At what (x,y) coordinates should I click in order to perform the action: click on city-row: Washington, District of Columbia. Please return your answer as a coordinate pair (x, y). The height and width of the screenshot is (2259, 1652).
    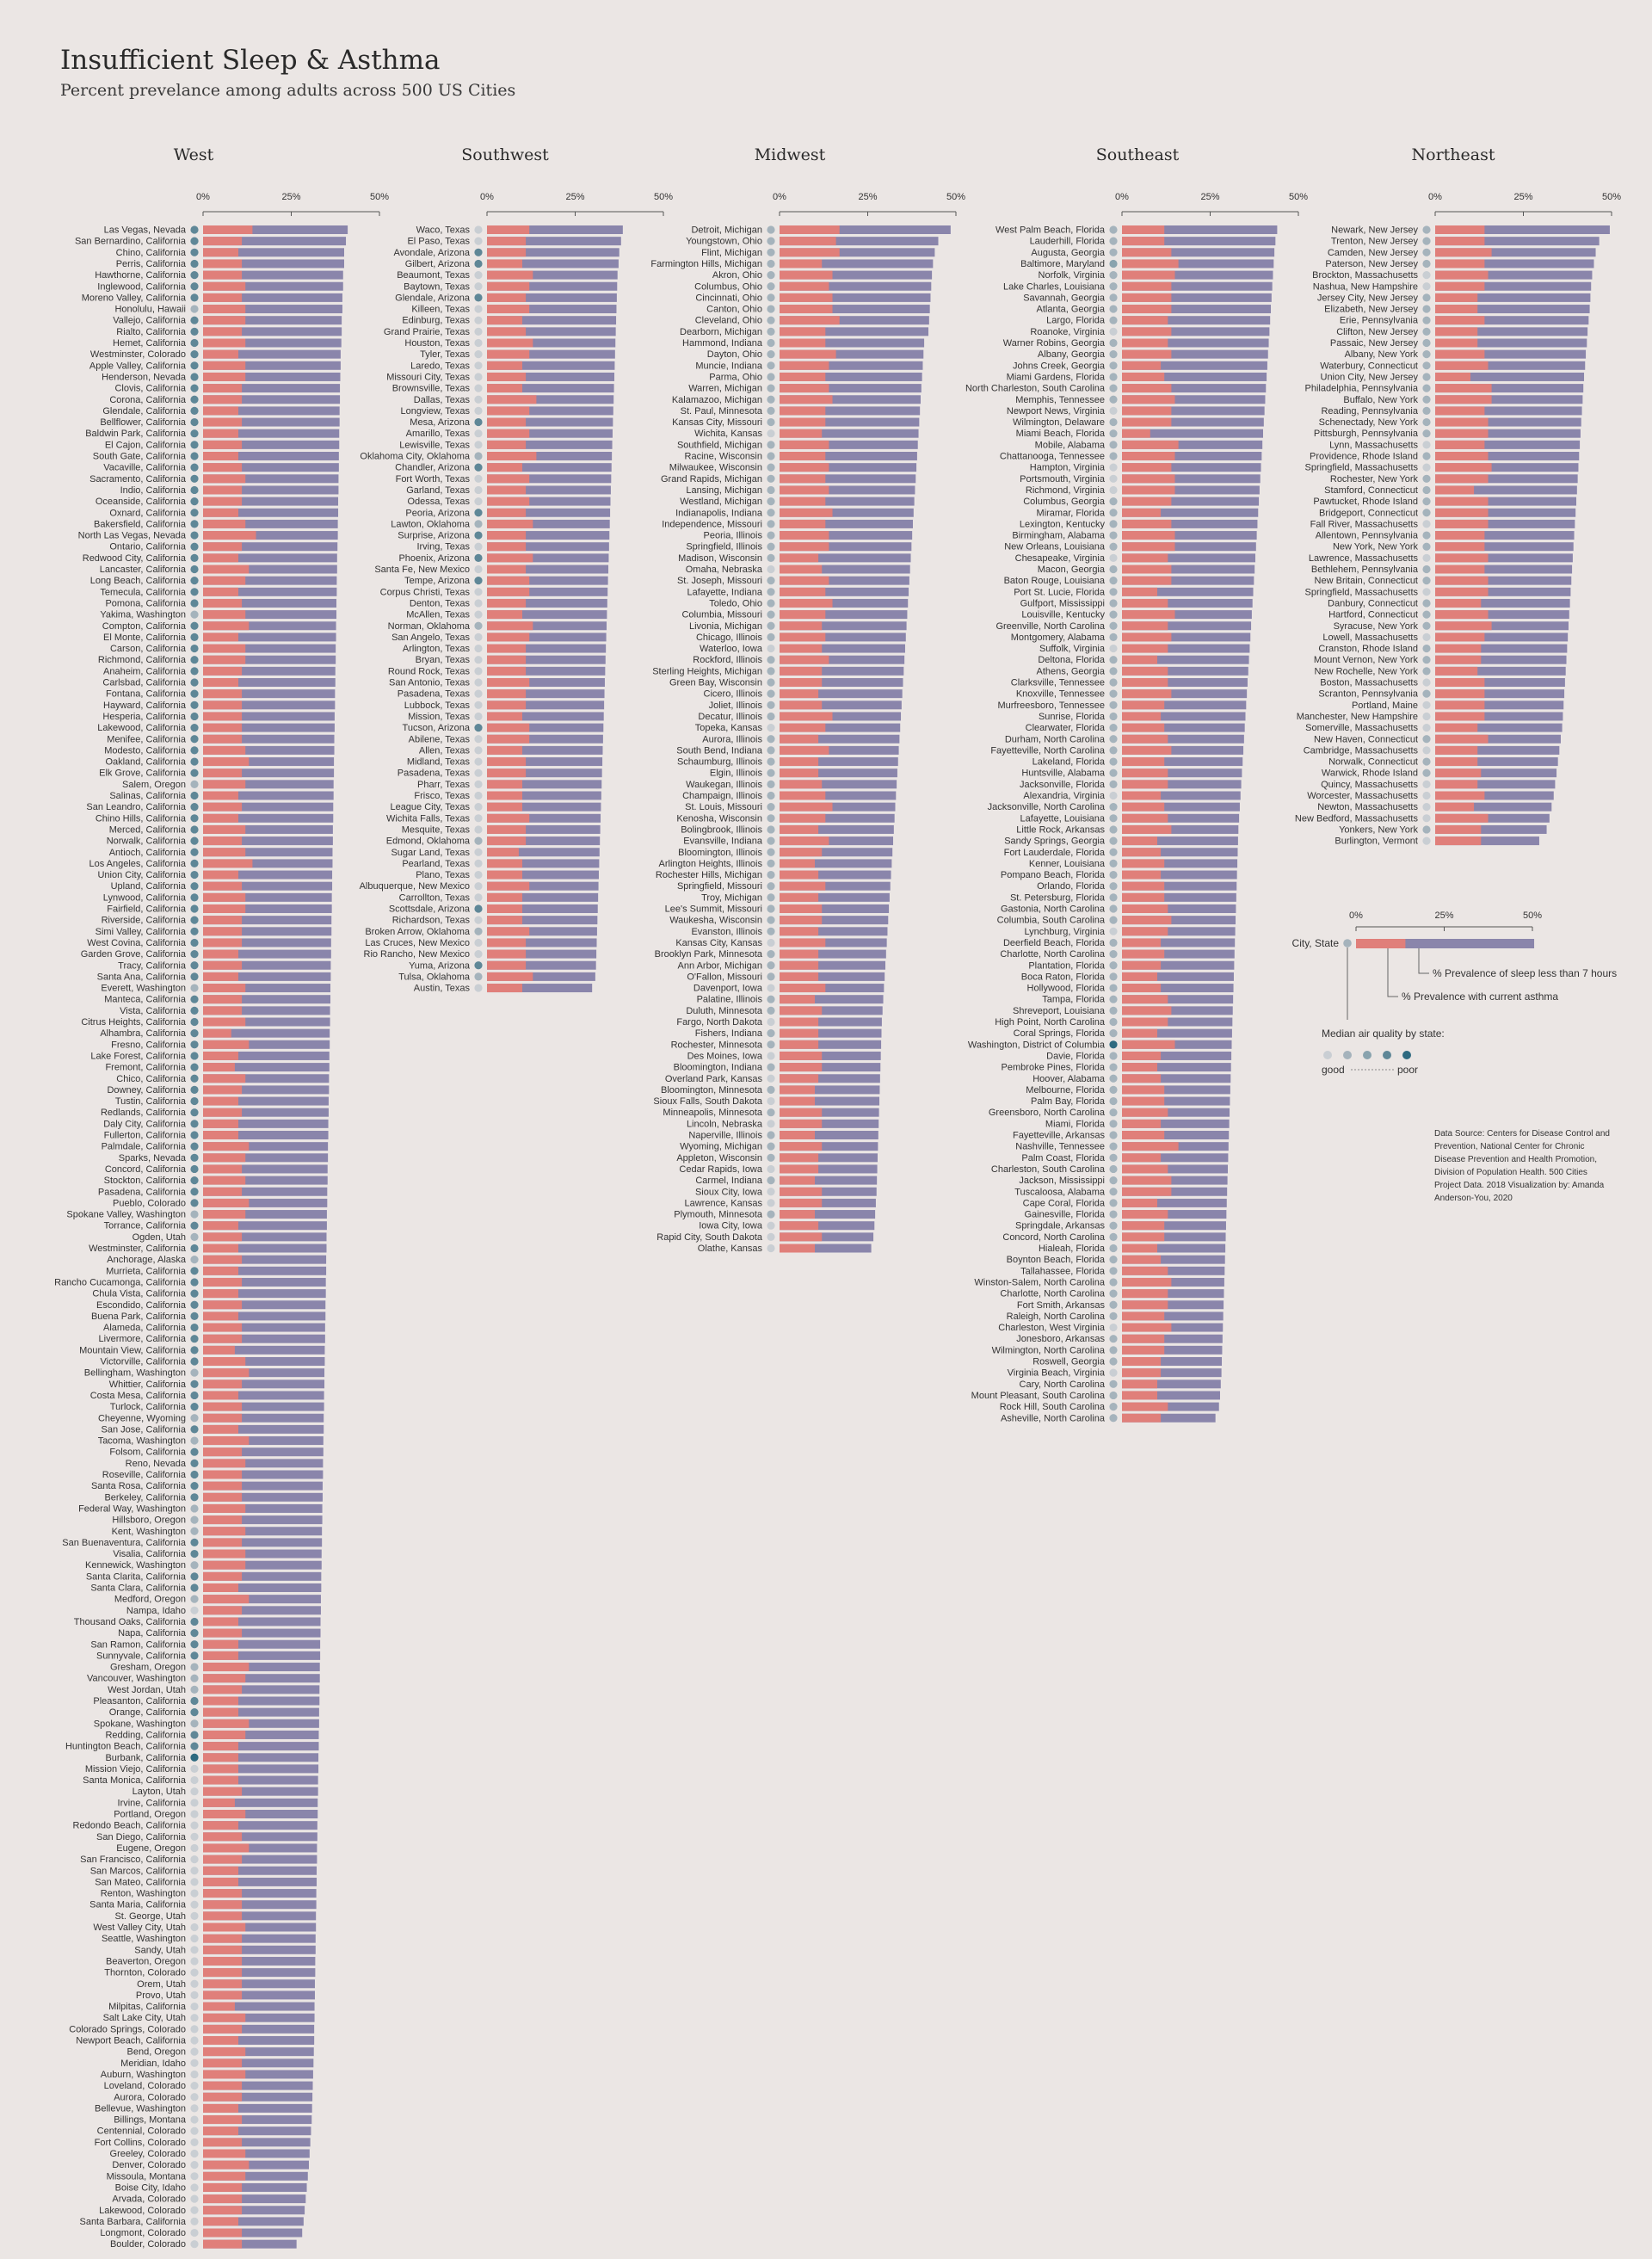
    Looking at the image, I should click on (1100, 1045).